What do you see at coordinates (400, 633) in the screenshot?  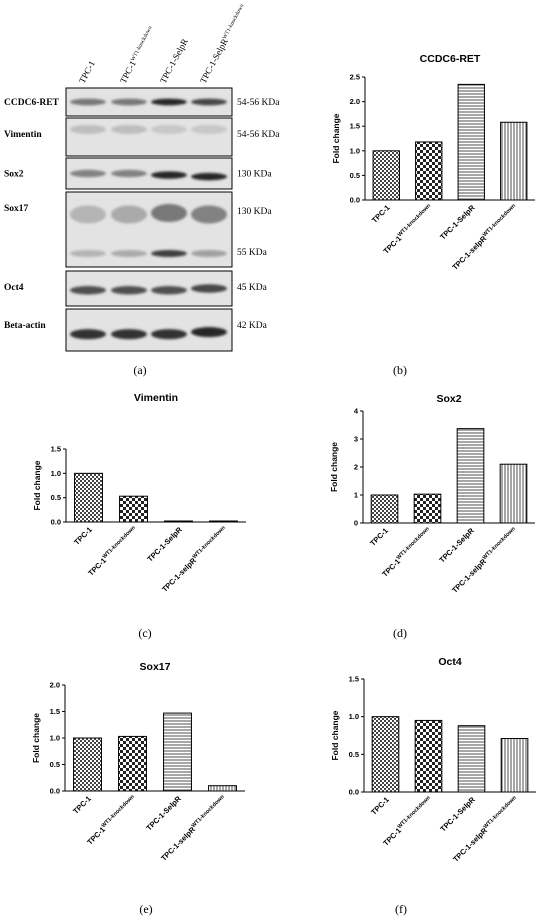 I see `panel-letter: (d)` at bounding box center [400, 633].